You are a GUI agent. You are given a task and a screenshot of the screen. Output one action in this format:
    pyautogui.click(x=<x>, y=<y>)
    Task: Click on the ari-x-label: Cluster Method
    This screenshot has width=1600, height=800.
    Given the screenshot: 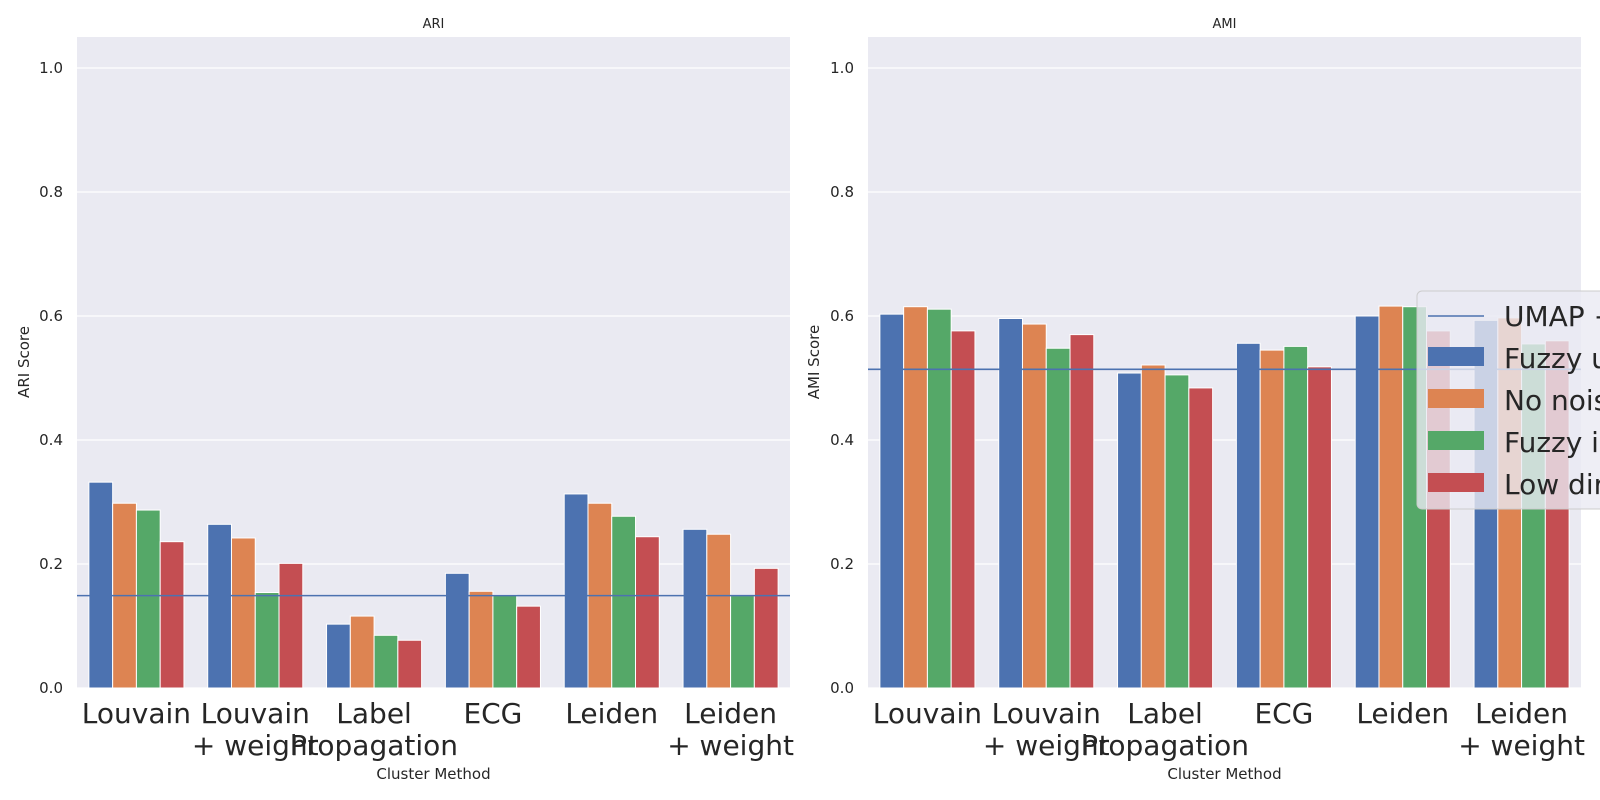 What is the action you would take?
    pyautogui.click(x=433, y=774)
    